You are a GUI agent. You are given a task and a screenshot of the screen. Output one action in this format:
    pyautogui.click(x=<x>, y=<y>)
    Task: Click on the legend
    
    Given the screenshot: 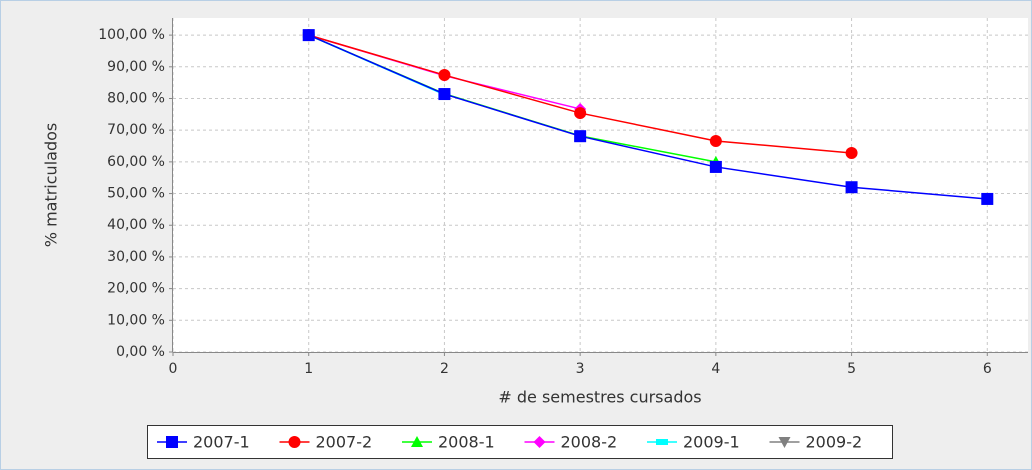 What is the action you would take?
    pyautogui.click(x=520, y=442)
    